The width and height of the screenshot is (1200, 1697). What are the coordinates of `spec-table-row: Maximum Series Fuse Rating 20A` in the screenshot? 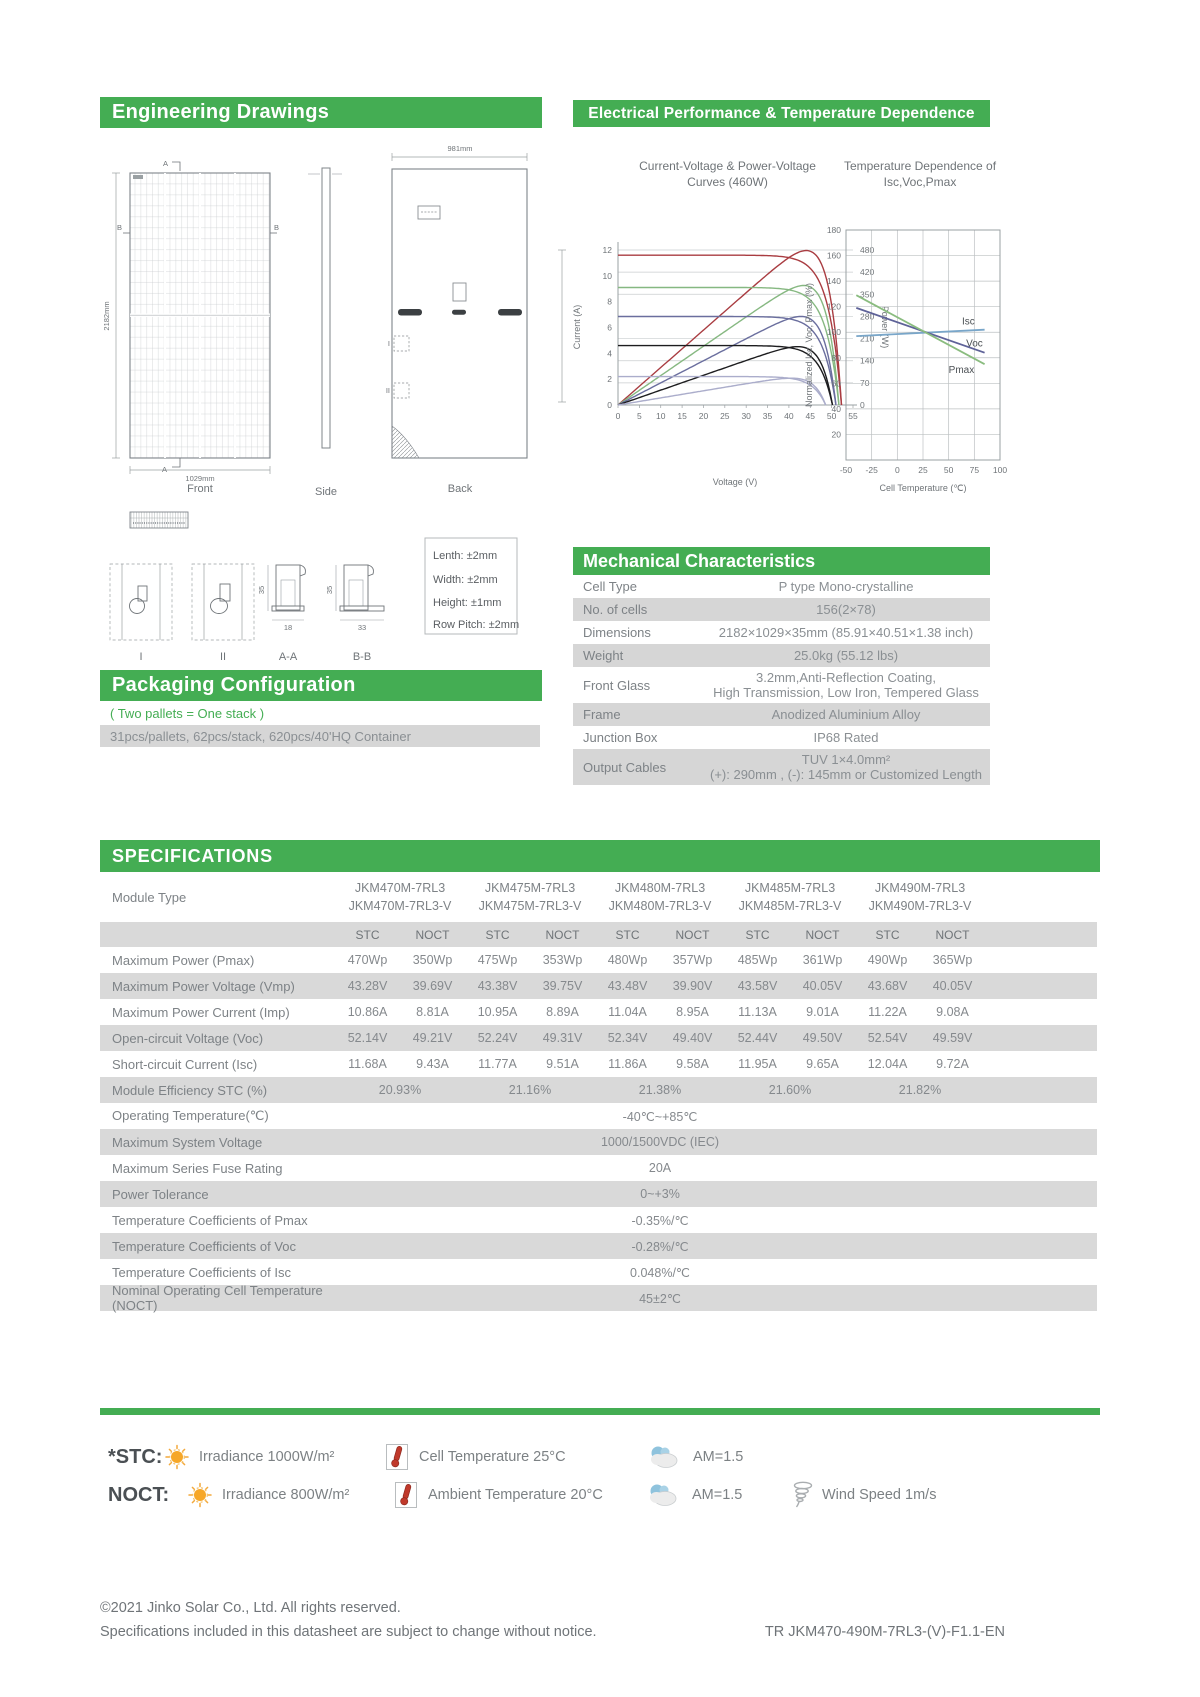 It's located at (598, 1168).